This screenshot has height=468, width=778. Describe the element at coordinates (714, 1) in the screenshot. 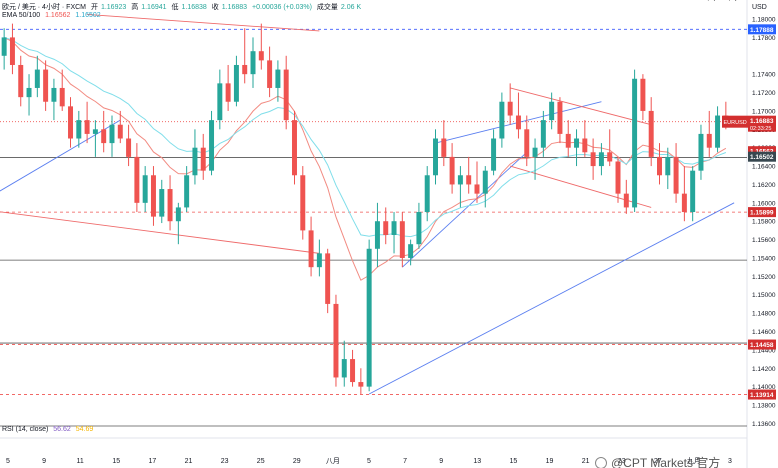

I see `fib-level-label: 0.5 (1.14474)` at that location.